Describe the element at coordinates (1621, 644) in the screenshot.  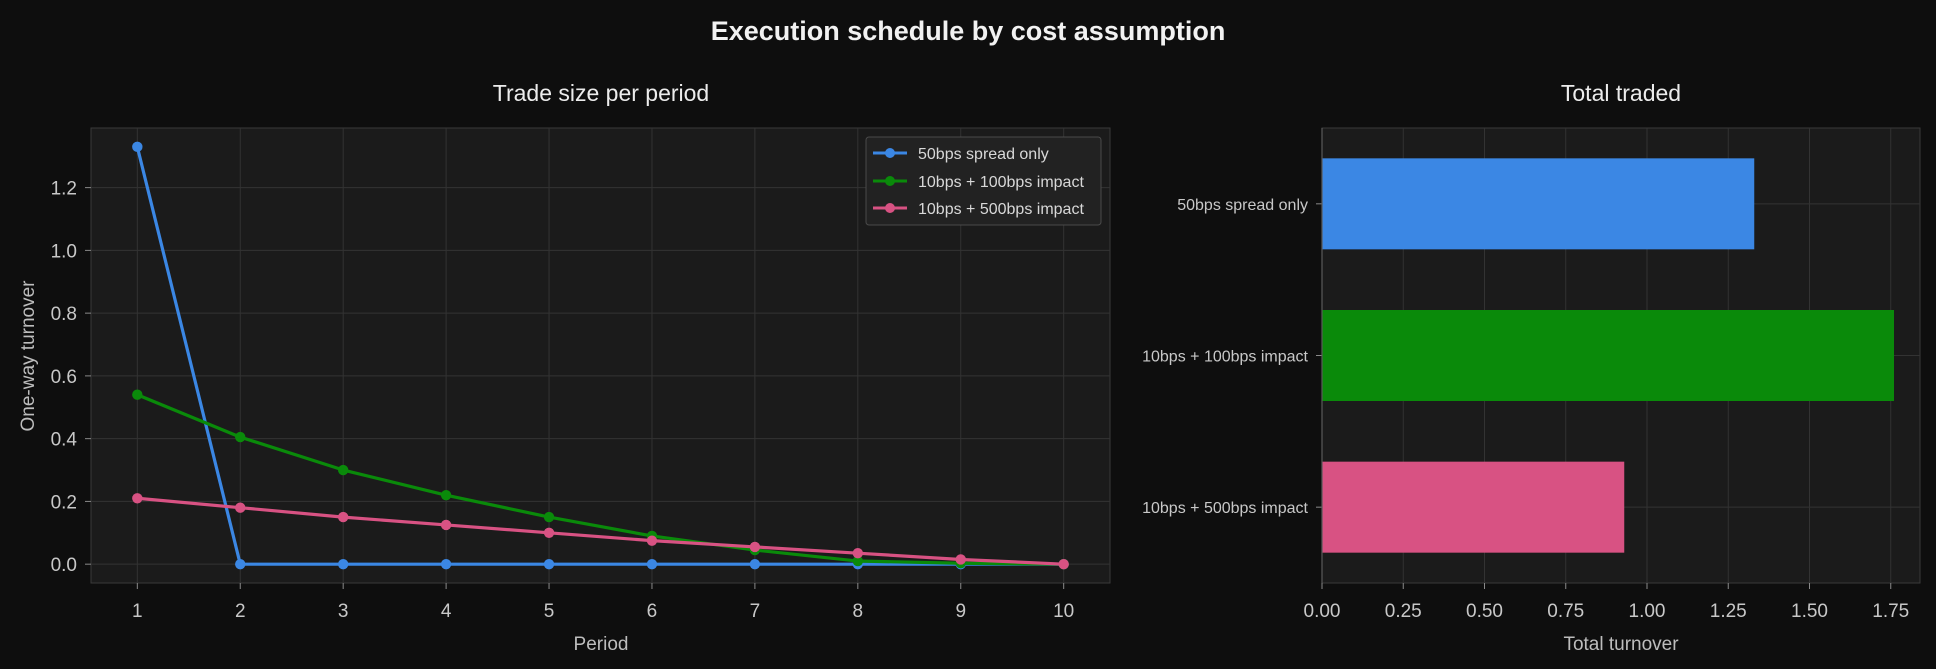
I see `bar-chart-xlabel: Total turnover` at that location.